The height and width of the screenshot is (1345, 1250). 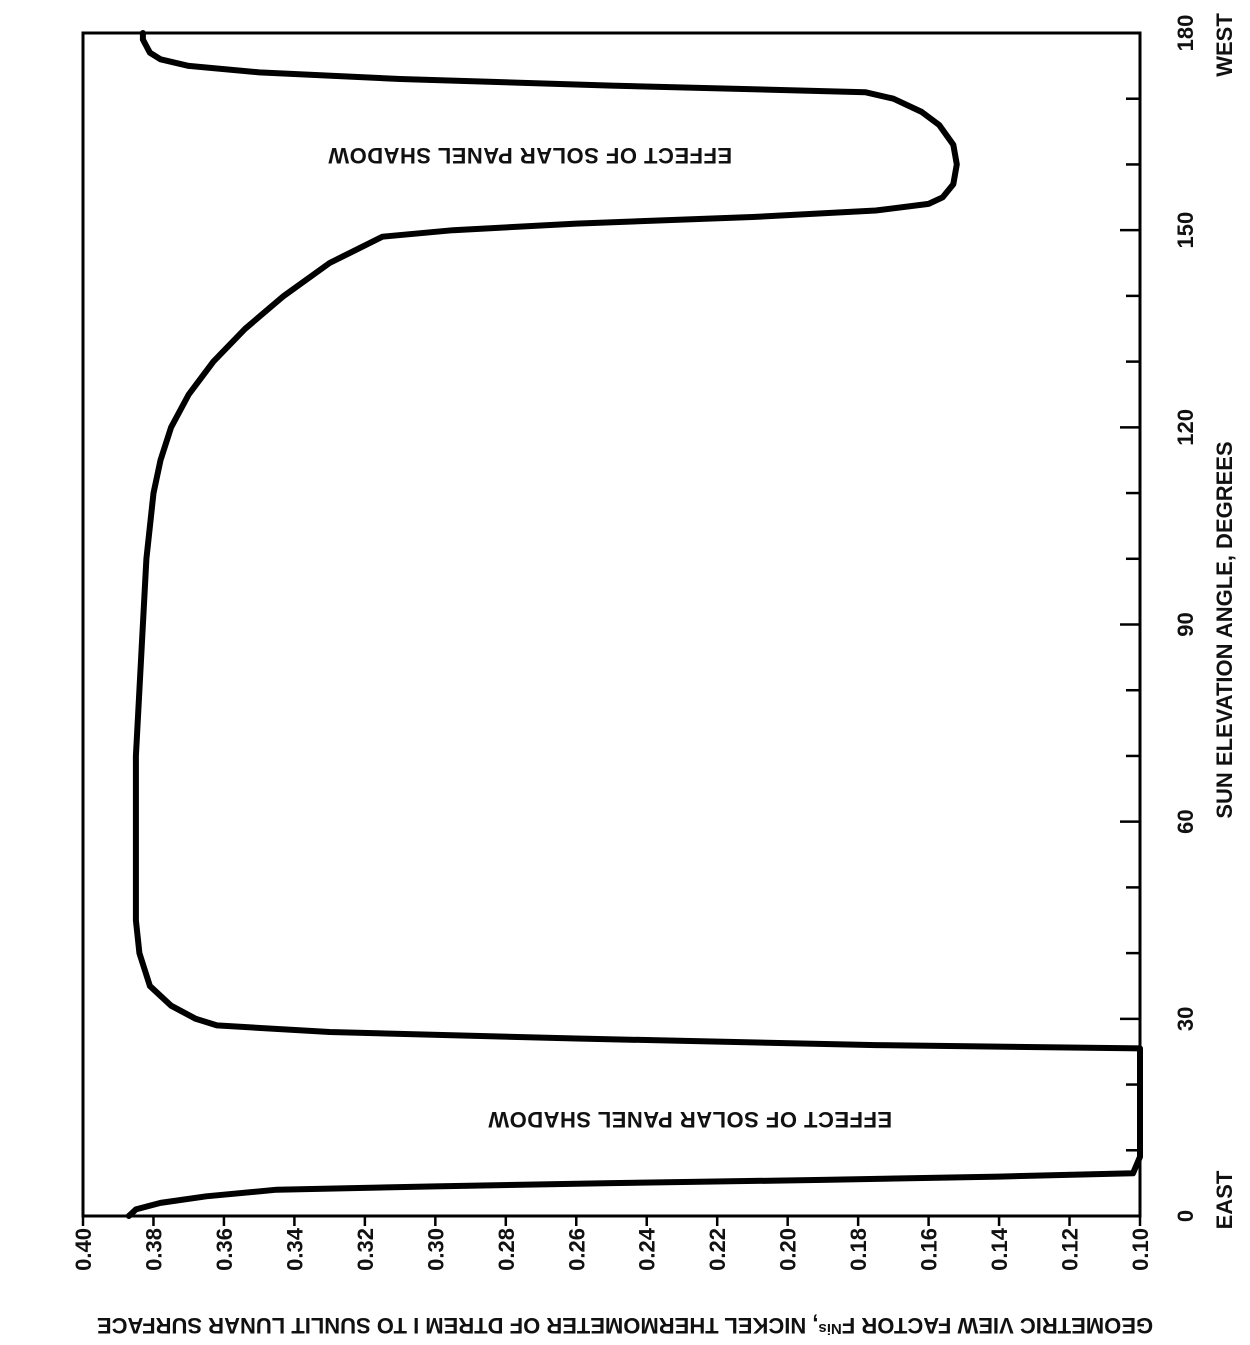 I want to click on y-tick-label: 0.22, so click(x=717, y=1249).